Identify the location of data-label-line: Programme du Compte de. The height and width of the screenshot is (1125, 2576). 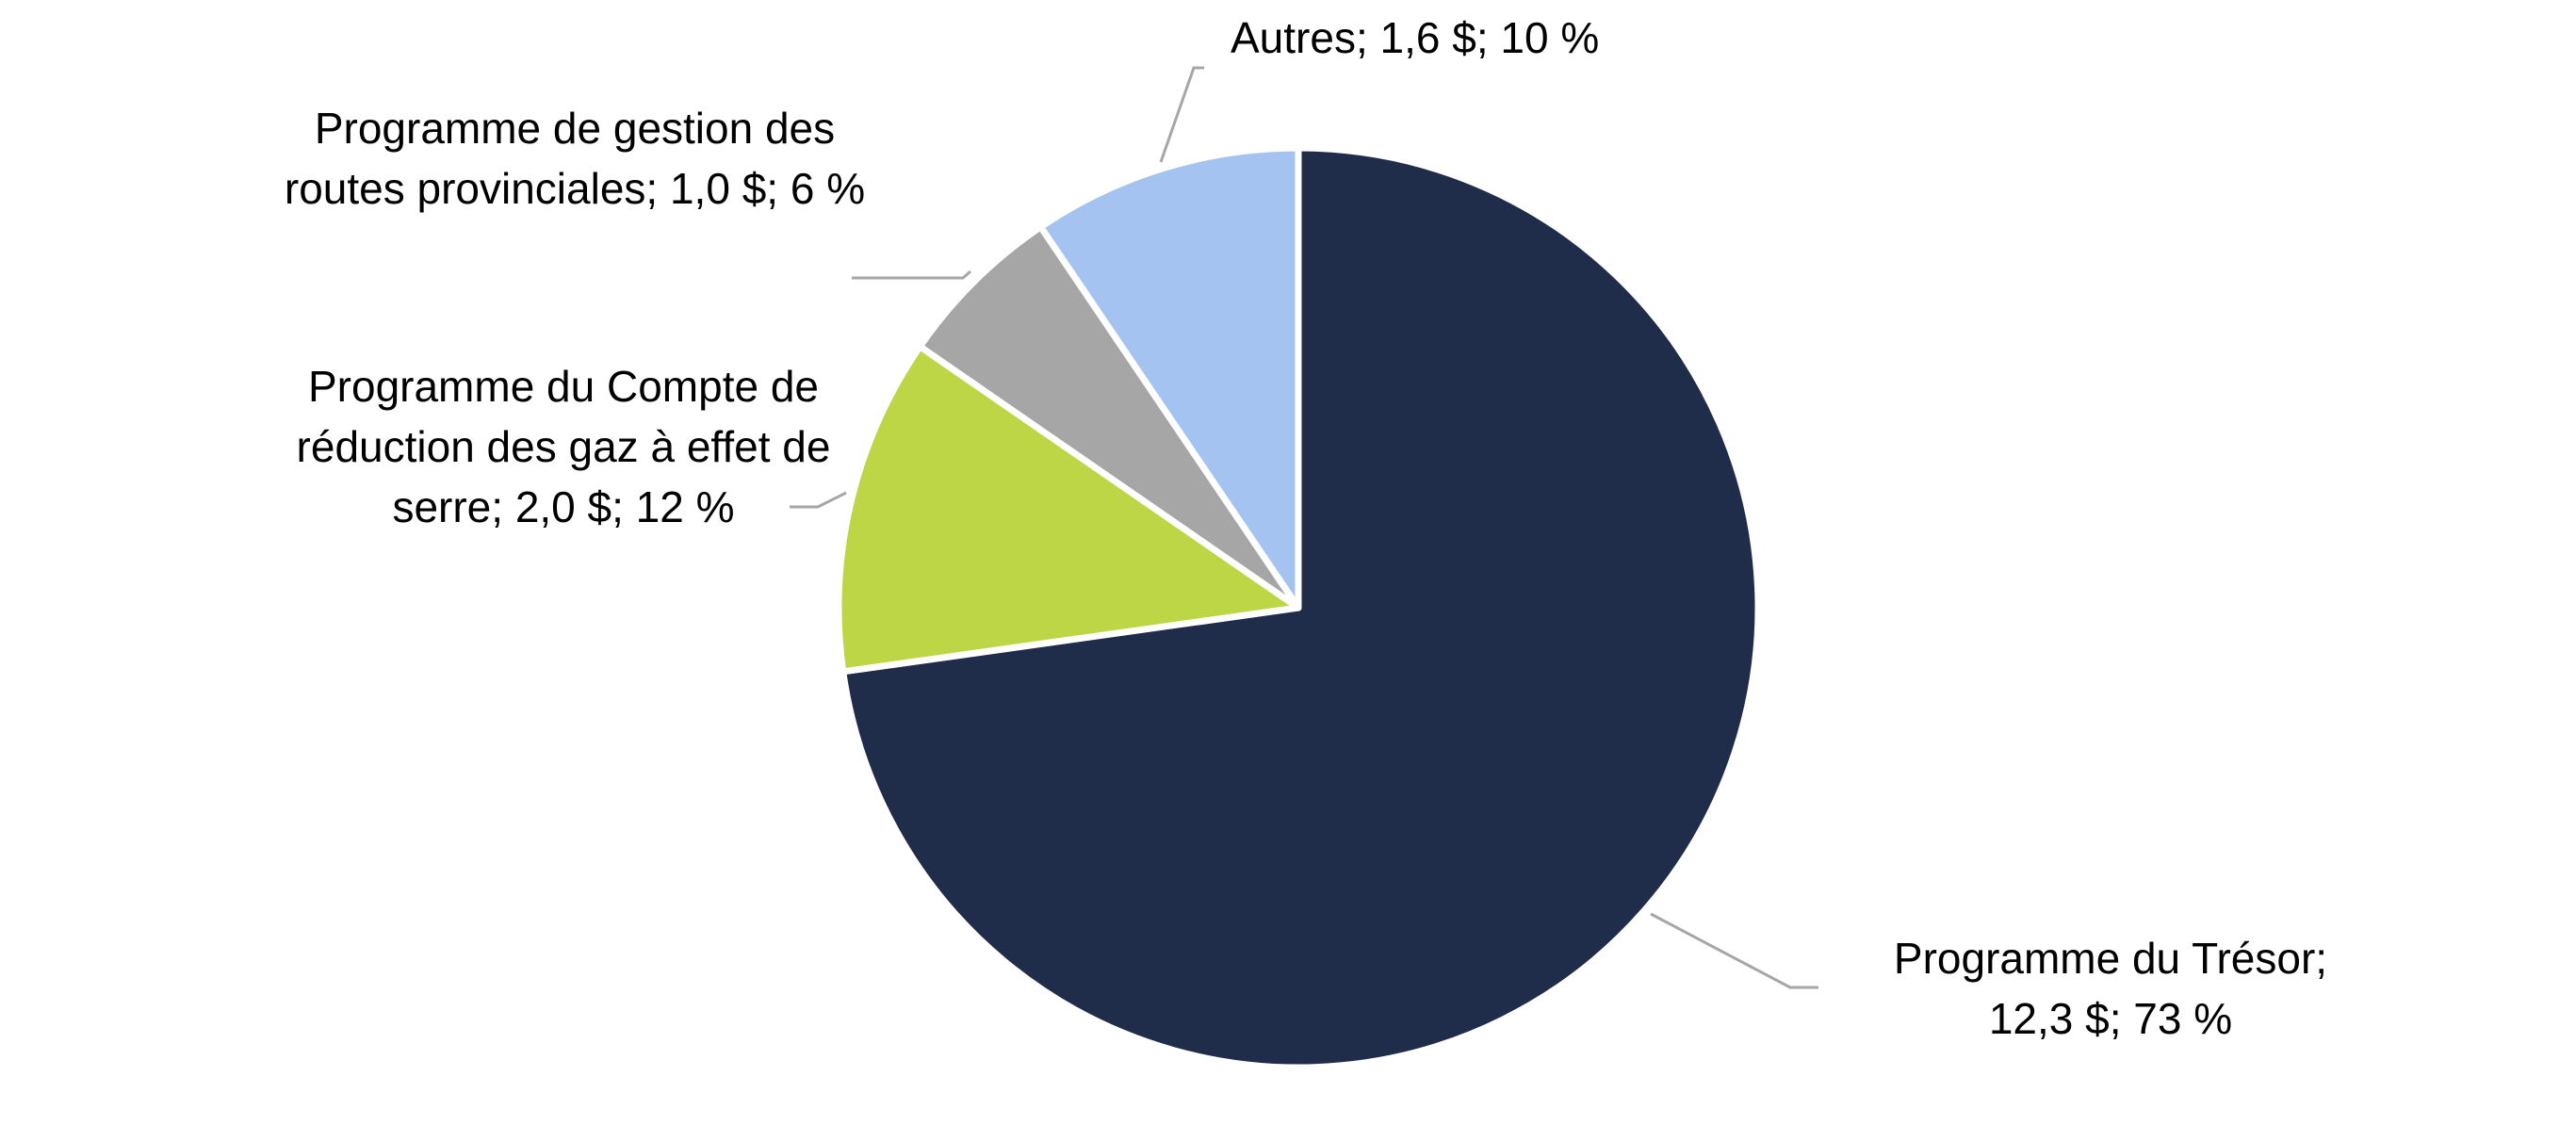
(563, 386).